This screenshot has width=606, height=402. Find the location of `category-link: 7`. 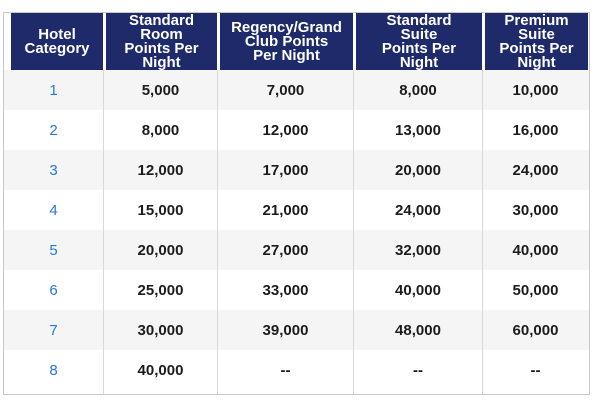

category-link: 7 is located at coordinates (53, 330).